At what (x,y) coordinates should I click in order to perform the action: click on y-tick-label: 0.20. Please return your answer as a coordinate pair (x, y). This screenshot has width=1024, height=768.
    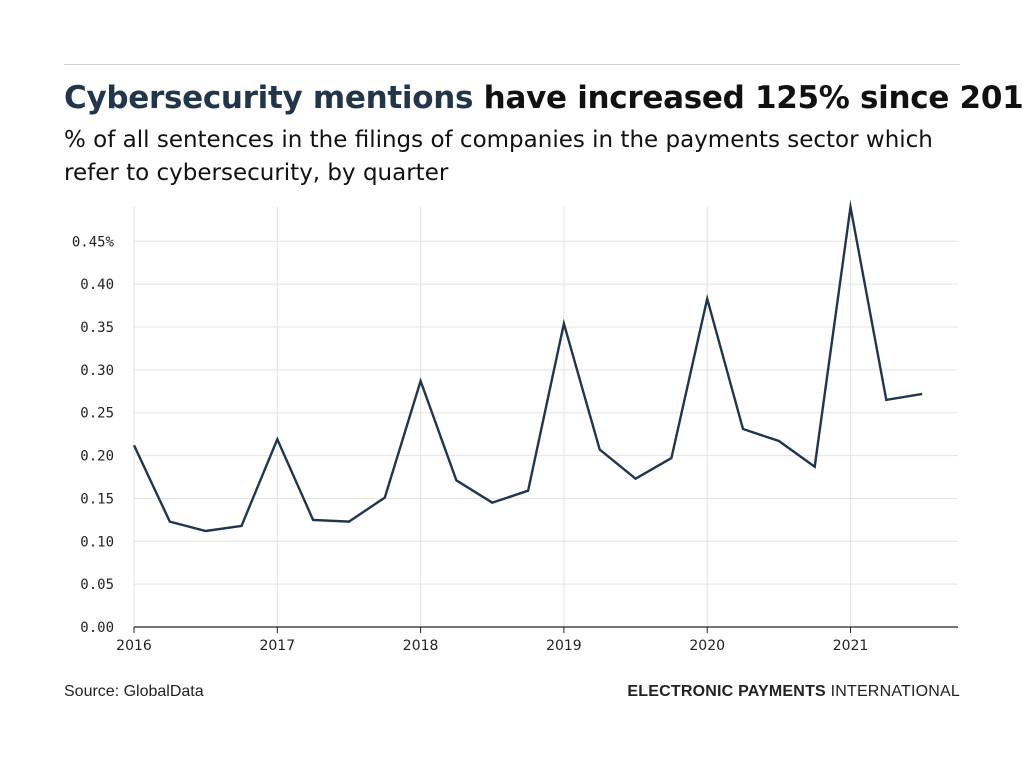
    Looking at the image, I should click on (97, 457).